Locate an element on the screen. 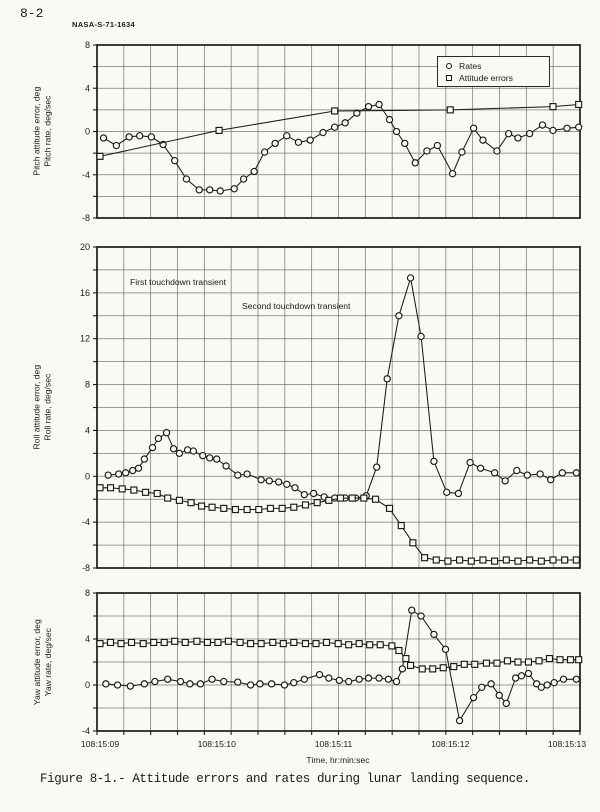 The image size is (600, 812). pitch-y-axis-title-line1: Pitch attitude error, deg is located at coordinates (36, 131).